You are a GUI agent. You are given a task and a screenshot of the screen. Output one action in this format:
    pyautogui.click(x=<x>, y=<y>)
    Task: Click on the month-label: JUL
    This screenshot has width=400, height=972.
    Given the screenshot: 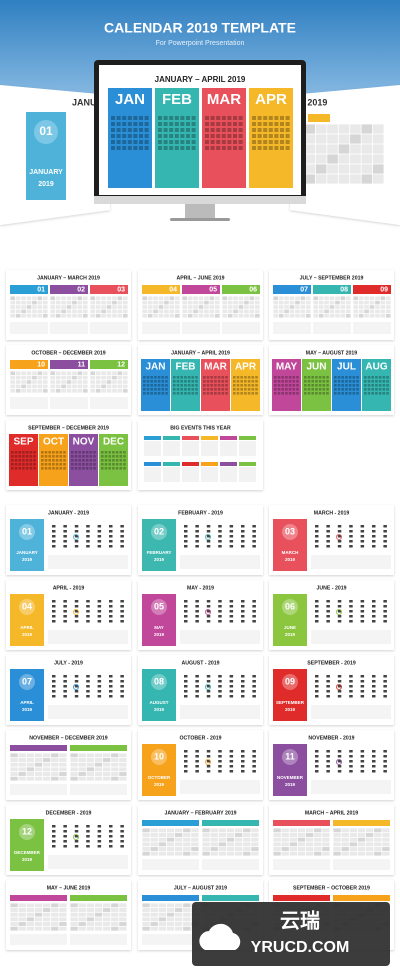 What is the action you would take?
    pyautogui.click(x=346, y=367)
    